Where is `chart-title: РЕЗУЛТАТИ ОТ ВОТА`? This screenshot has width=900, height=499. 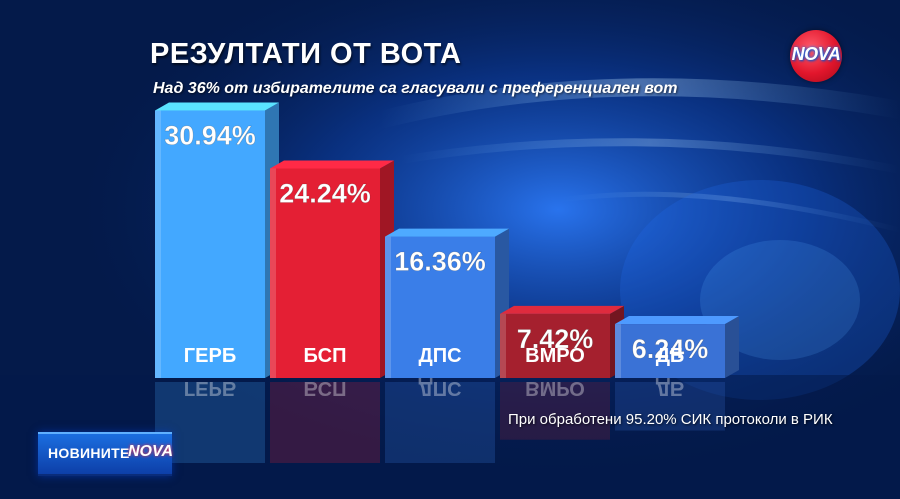
chart-title: РЕЗУЛТАТИ ОТ ВОТА is located at coordinates (306, 54).